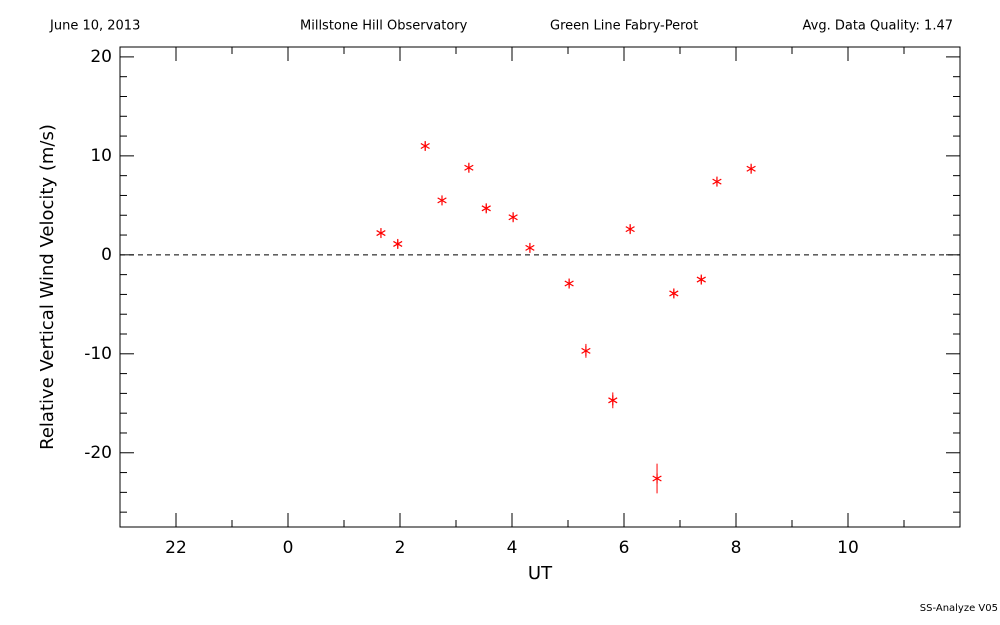 The width and height of the screenshot is (1000, 625). What do you see at coordinates (959, 608) in the screenshot?
I see `footer: SS-Analyze V05` at bounding box center [959, 608].